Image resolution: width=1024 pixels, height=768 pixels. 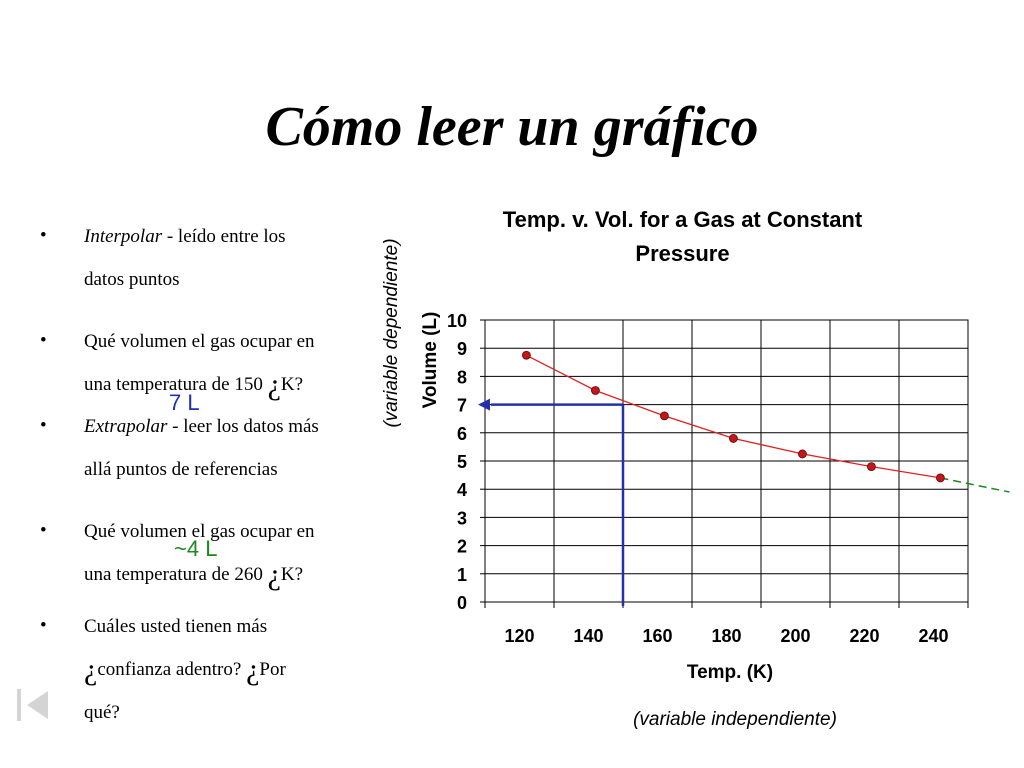 What do you see at coordinates (176, 384) in the screenshot?
I see `text-segment: una temperatura de 150` at bounding box center [176, 384].